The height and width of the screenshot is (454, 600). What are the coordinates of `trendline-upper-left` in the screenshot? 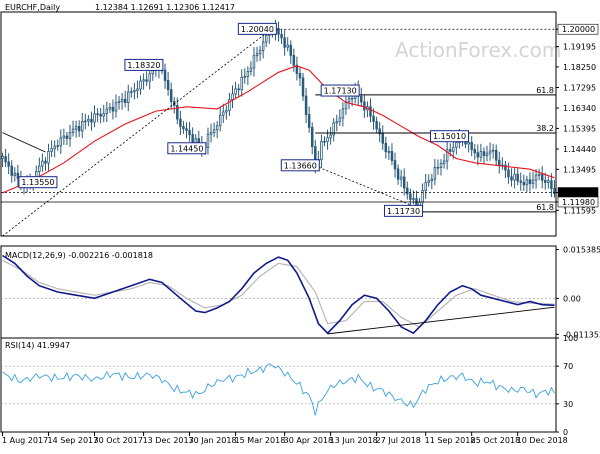 It's located at (24, 142).